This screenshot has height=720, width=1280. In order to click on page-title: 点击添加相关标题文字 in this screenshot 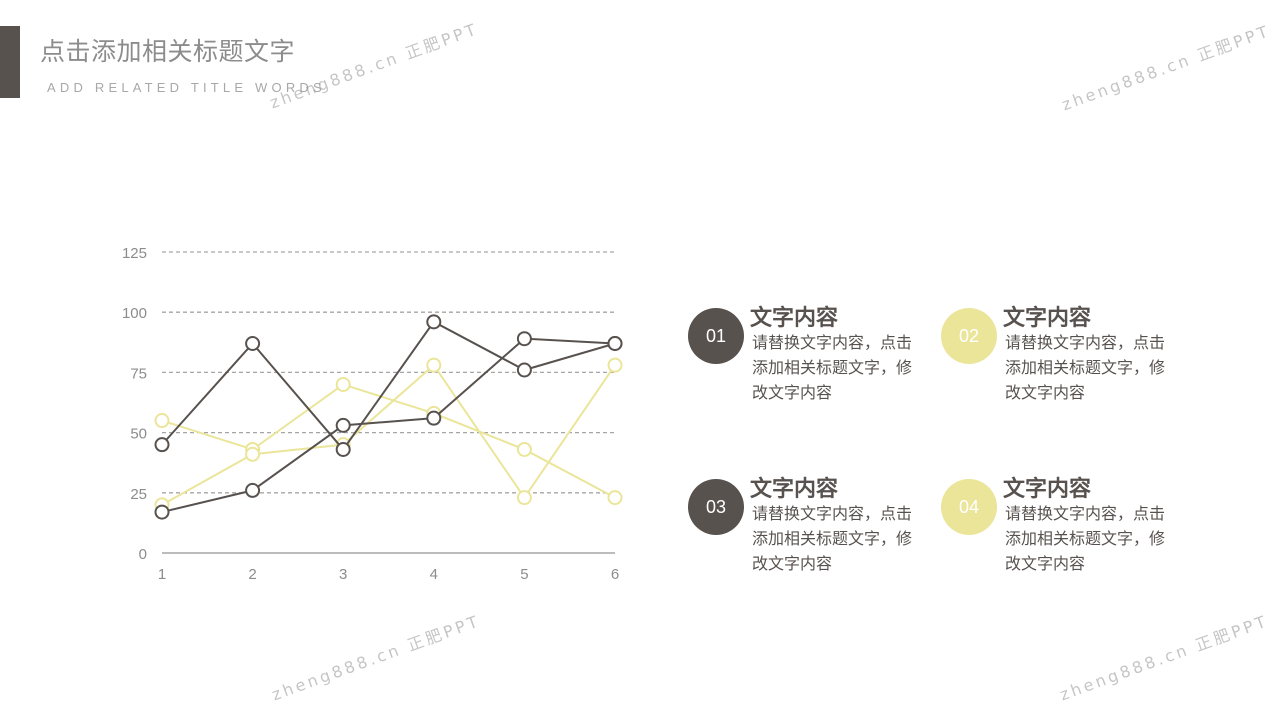, I will do `click(168, 51)`.